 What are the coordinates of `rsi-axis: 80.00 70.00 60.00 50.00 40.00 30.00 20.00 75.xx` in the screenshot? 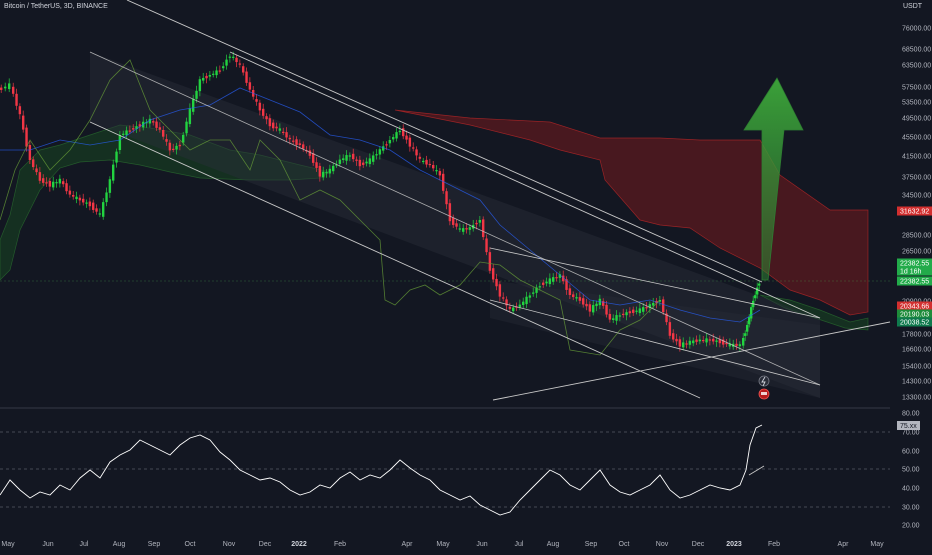 It's located at (908, 470).